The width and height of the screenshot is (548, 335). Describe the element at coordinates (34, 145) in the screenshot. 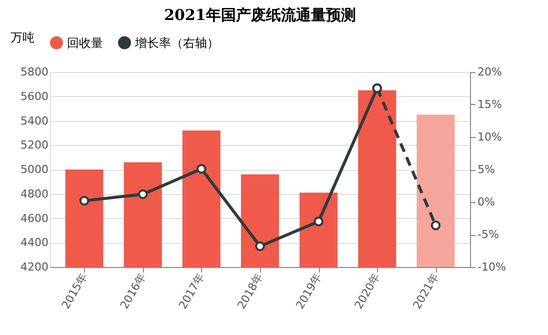

I see `y-tick-label: 5200` at that location.